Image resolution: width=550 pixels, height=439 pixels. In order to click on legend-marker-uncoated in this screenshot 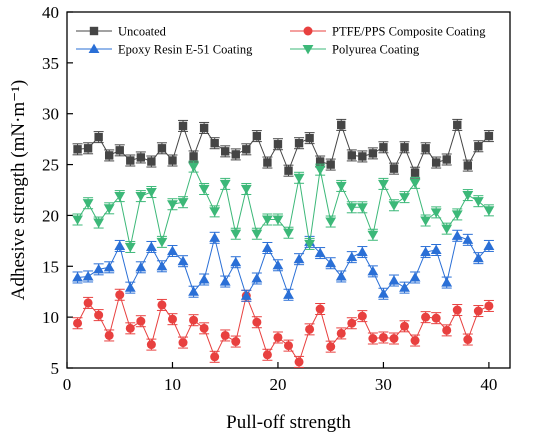, I will do `click(94, 31)`.